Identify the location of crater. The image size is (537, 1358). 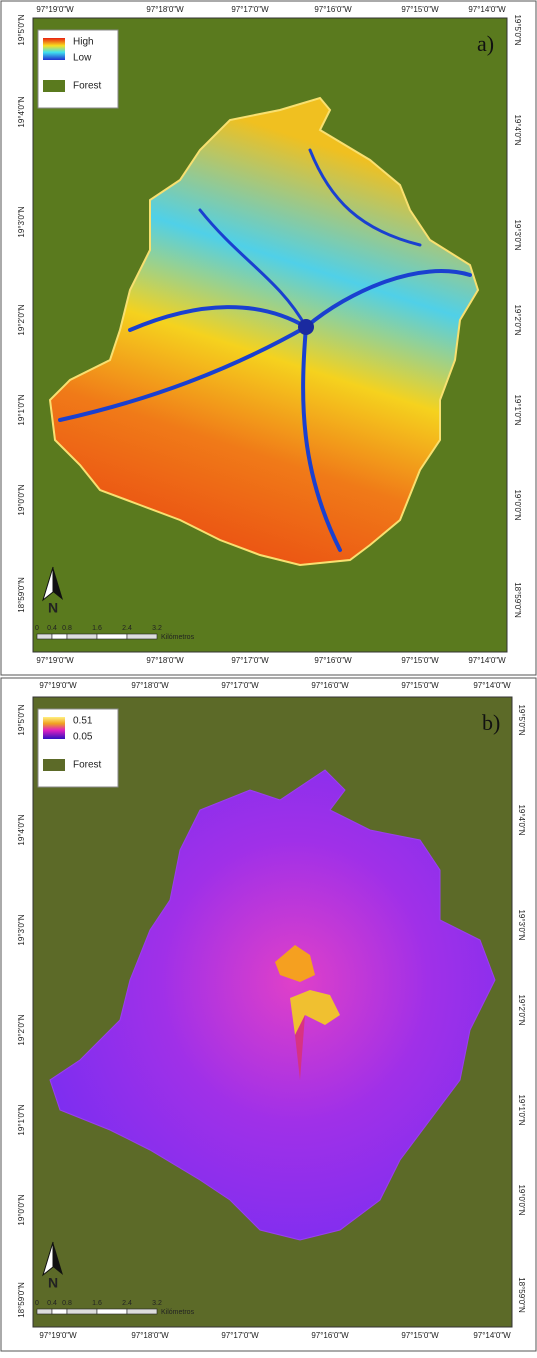
(306, 327).